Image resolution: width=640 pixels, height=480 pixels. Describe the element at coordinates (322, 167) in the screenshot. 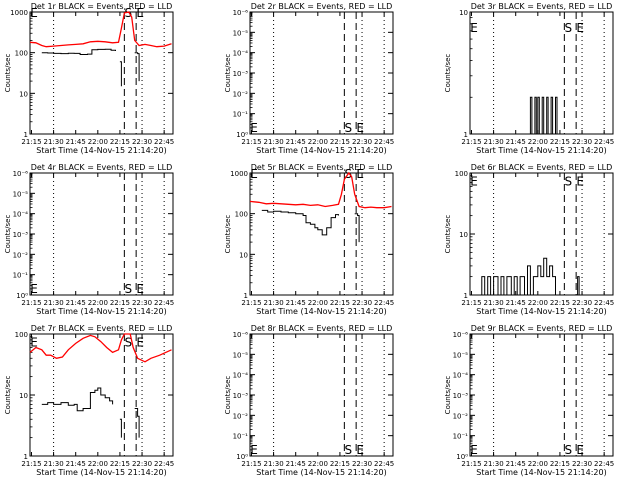

I see `panel-title: Det 5r BLACK = Events, RED = LLD` at that location.